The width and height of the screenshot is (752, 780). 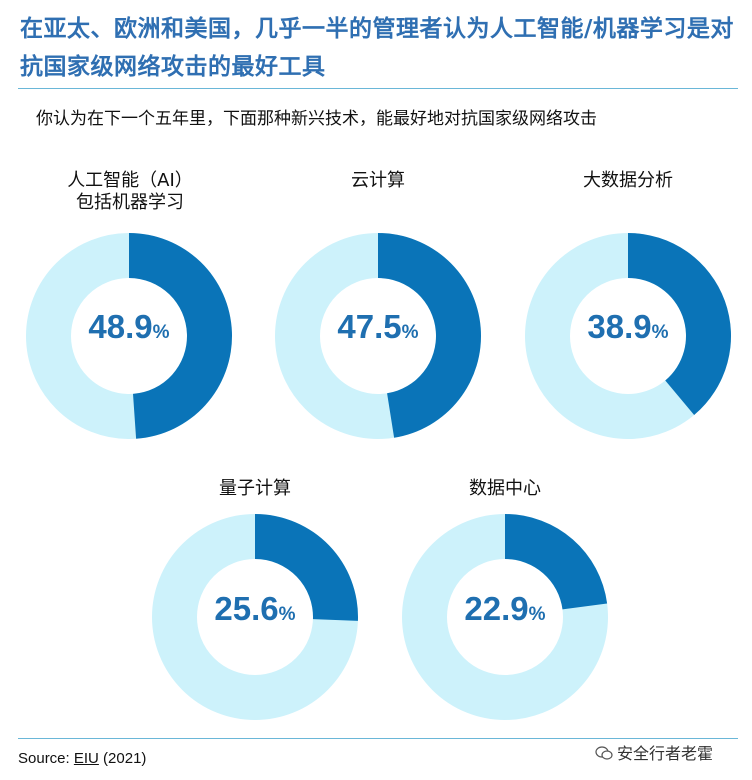 What do you see at coordinates (665, 753) in the screenshot?
I see `watermark-text: 安全行者老霍` at bounding box center [665, 753].